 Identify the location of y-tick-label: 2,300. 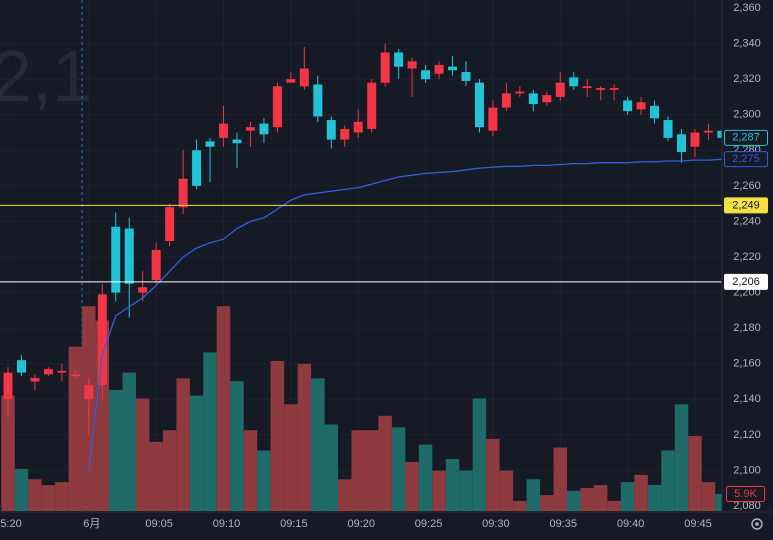
(747, 115).